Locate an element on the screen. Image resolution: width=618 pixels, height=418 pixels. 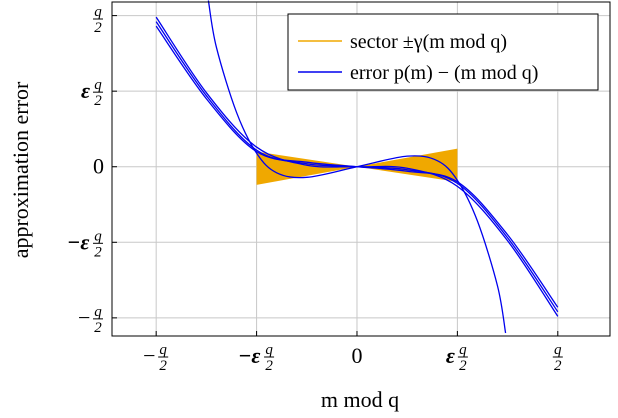
y-tick-label-0-denominator: 2 is located at coordinates (98, 28).